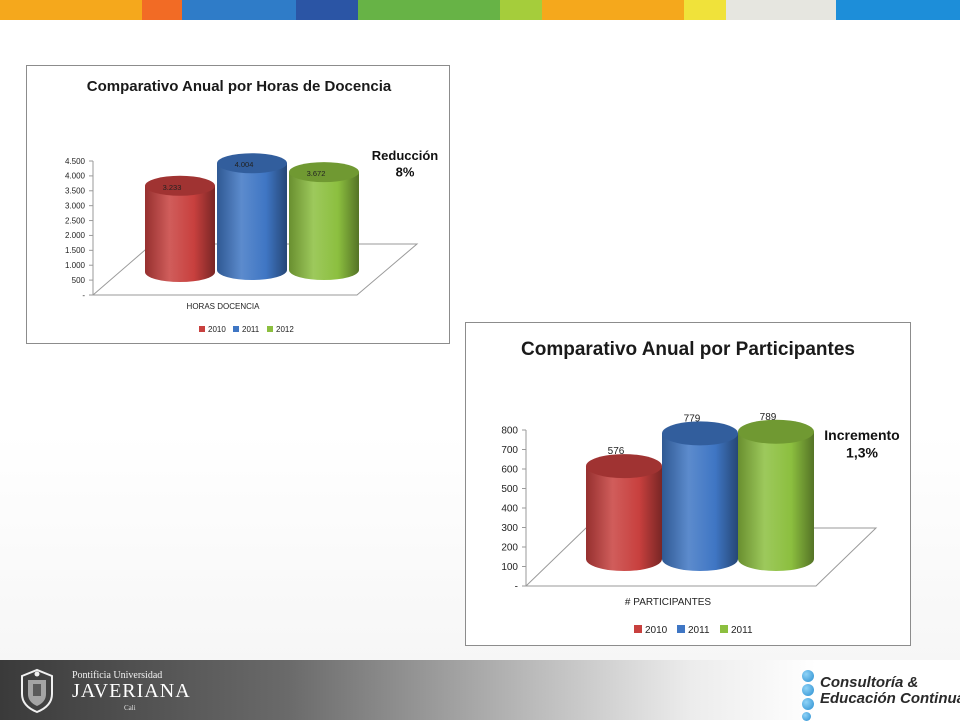 Image resolution: width=960 pixels, height=721 pixels. What do you see at coordinates (692, 418) in the screenshot?
I see `data-label: 779` at bounding box center [692, 418].